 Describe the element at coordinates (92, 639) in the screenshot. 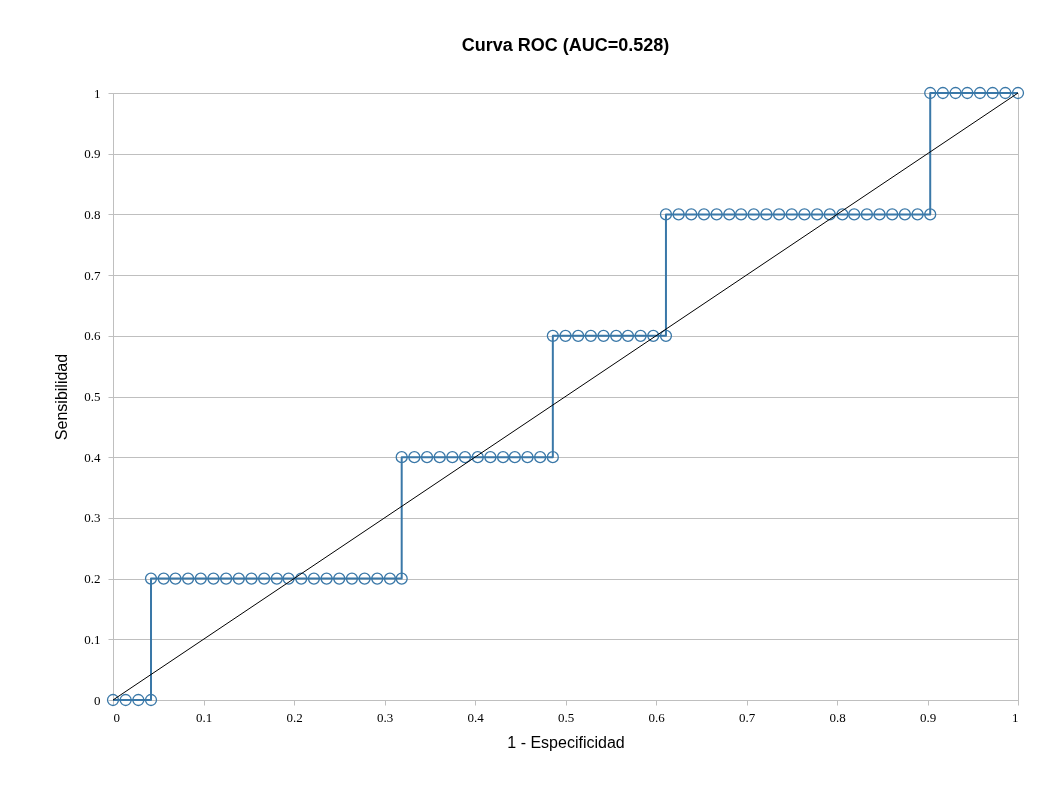

I see `y-tick-label: 0.1` at that location.